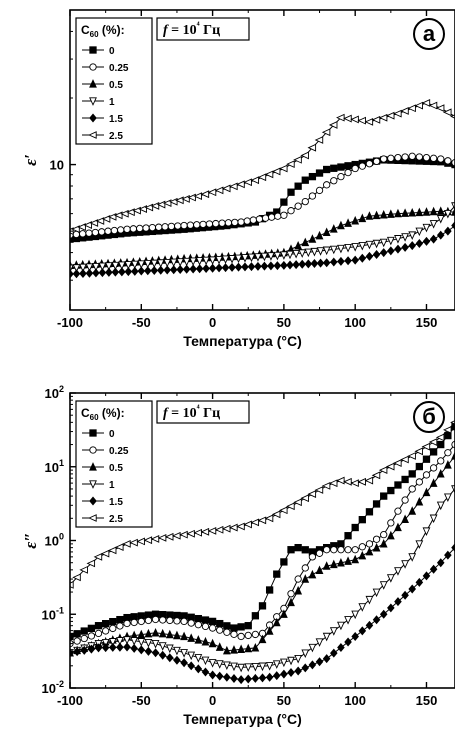 The image size is (455, 736). Describe the element at coordinates (102, 85) in the screenshot. I see `legend-item-0.5: 0.5` at that location.